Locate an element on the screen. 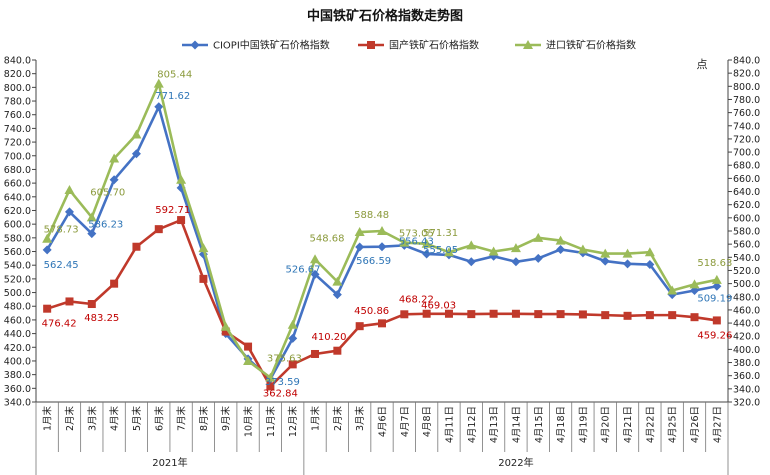 The height and width of the screenshot is (475, 770). x-tick-label: 4月18日 is located at coordinates (561, 424).